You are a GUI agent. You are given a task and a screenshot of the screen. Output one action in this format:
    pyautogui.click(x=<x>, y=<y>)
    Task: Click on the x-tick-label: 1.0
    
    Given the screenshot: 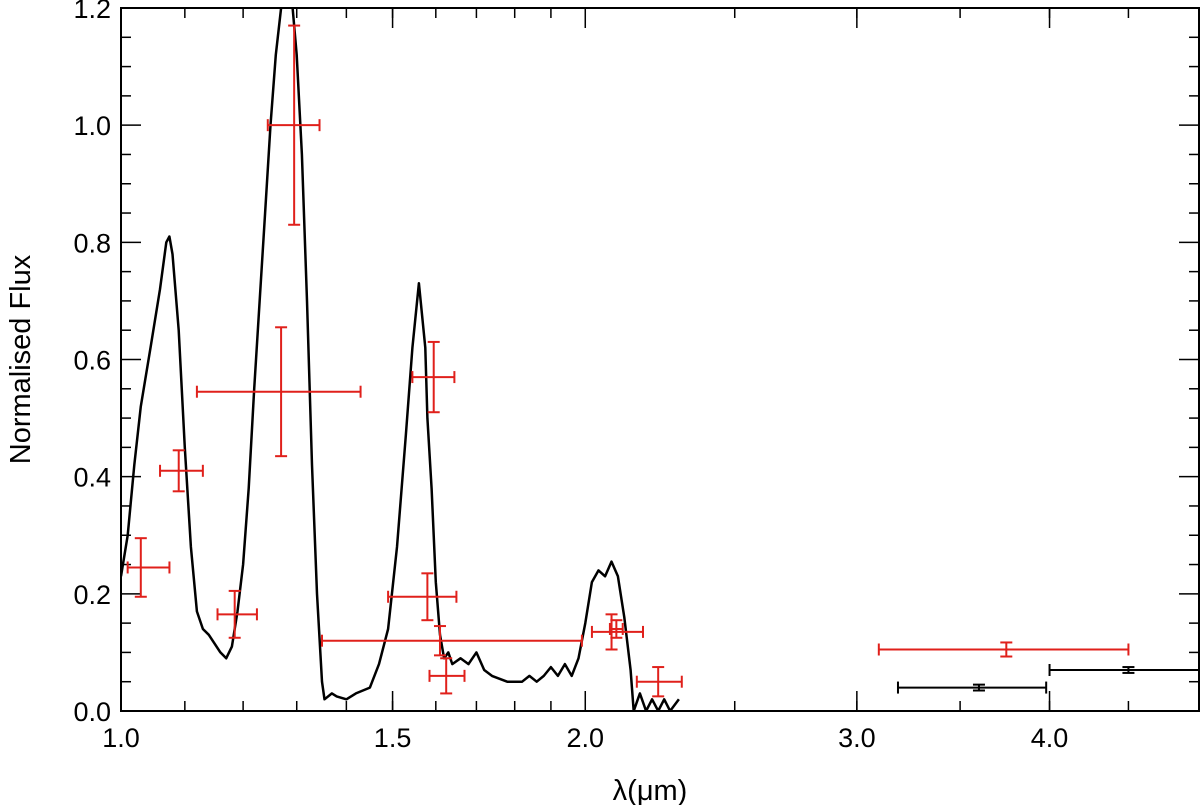 What is the action you would take?
    pyautogui.click(x=121, y=738)
    